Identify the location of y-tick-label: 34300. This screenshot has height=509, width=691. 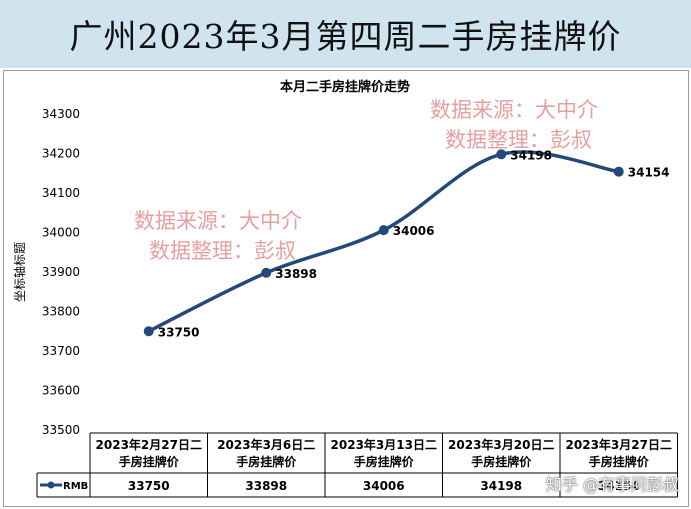
(61, 114).